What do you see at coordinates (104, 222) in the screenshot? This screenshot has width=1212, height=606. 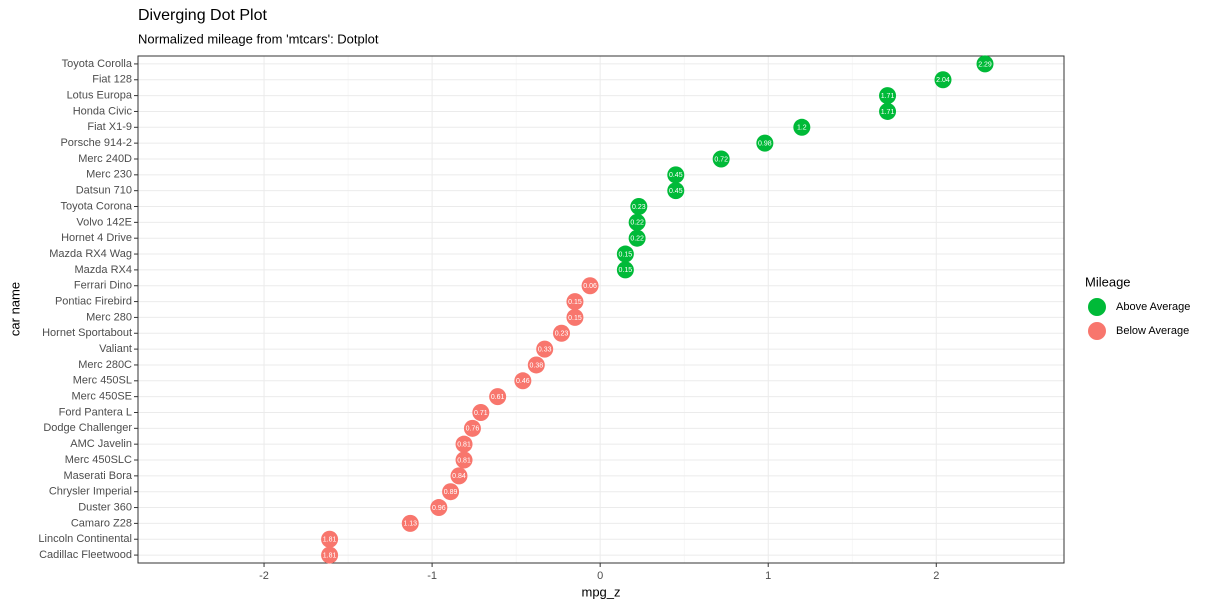 I see `y-tick-label: Volvo 142E` at bounding box center [104, 222].